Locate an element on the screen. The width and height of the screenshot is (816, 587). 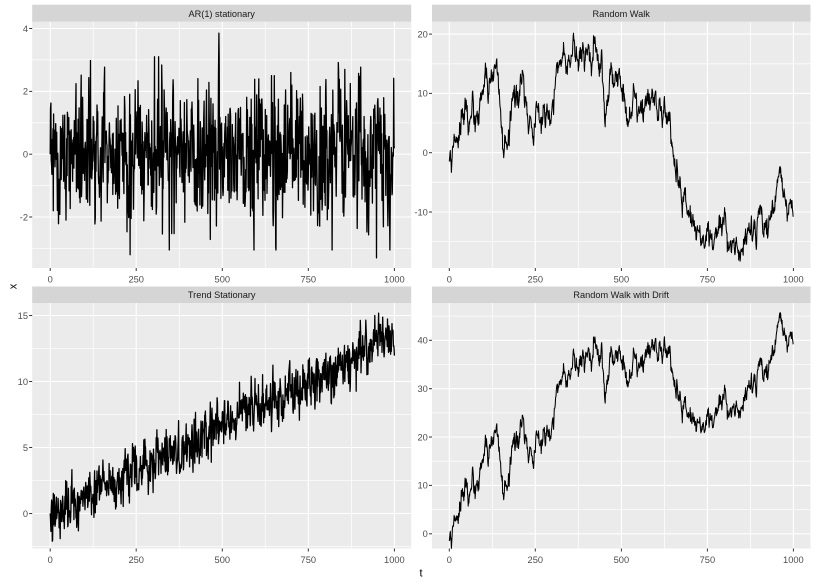
svg-text: AR(1) stationary is located at coordinates (222, 14).